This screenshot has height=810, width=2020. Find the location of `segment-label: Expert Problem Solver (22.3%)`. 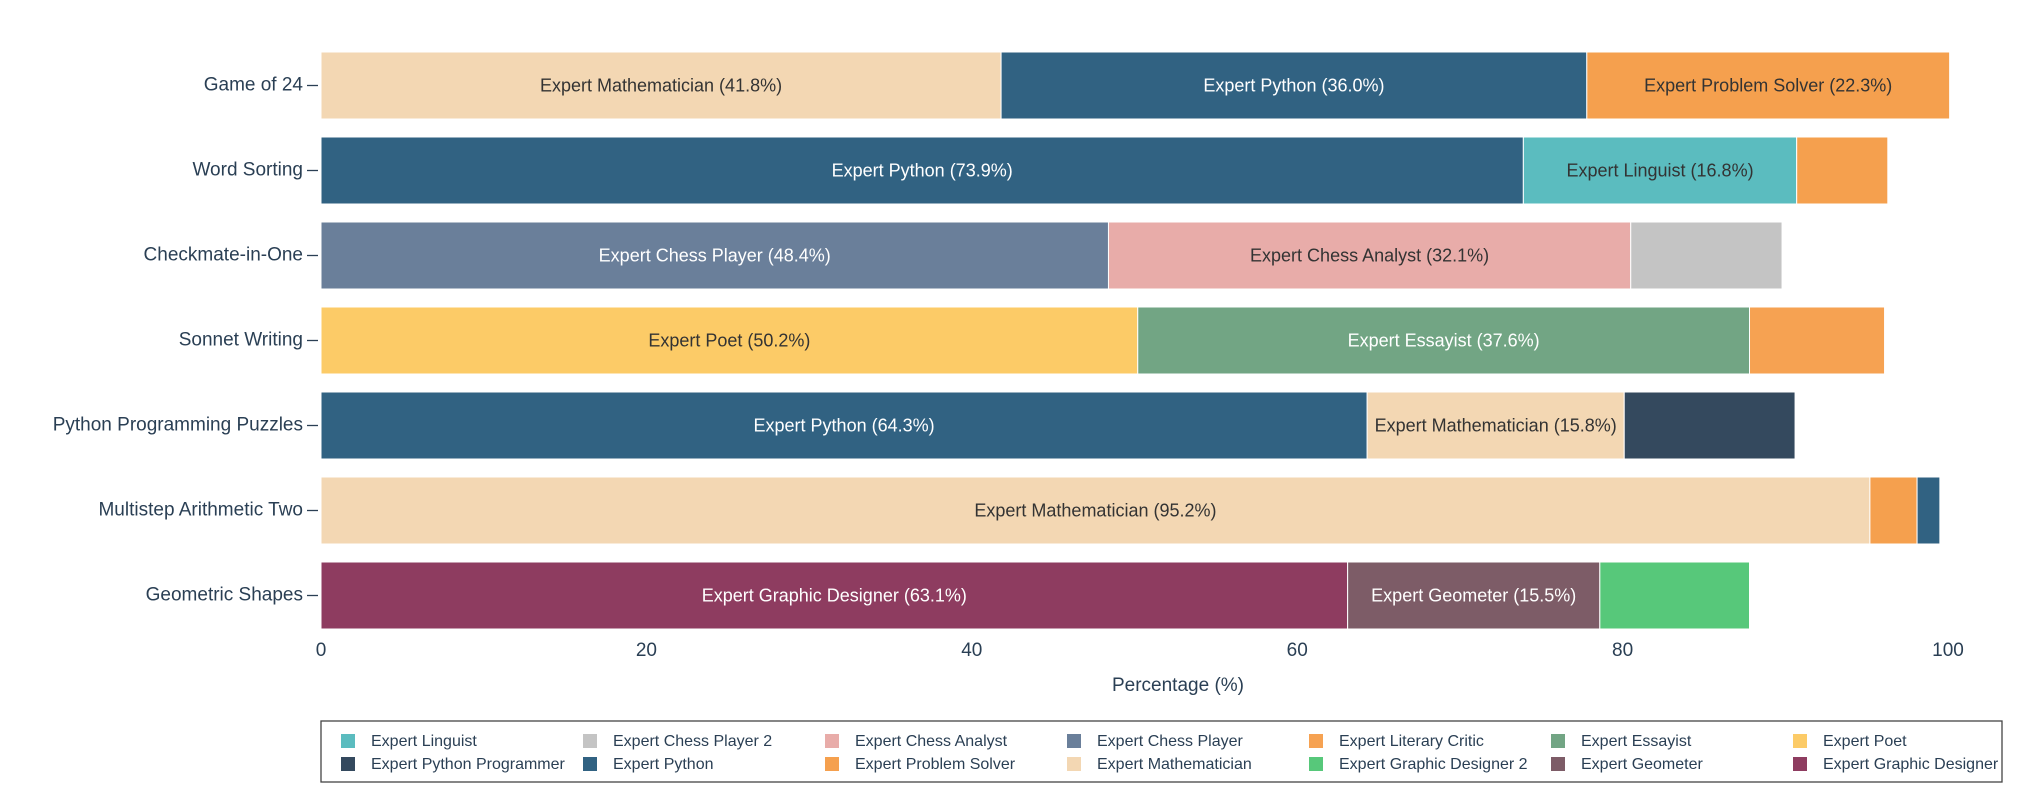

segment-label: Expert Problem Solver (22.3%) is located at coordinates (1768, 85).